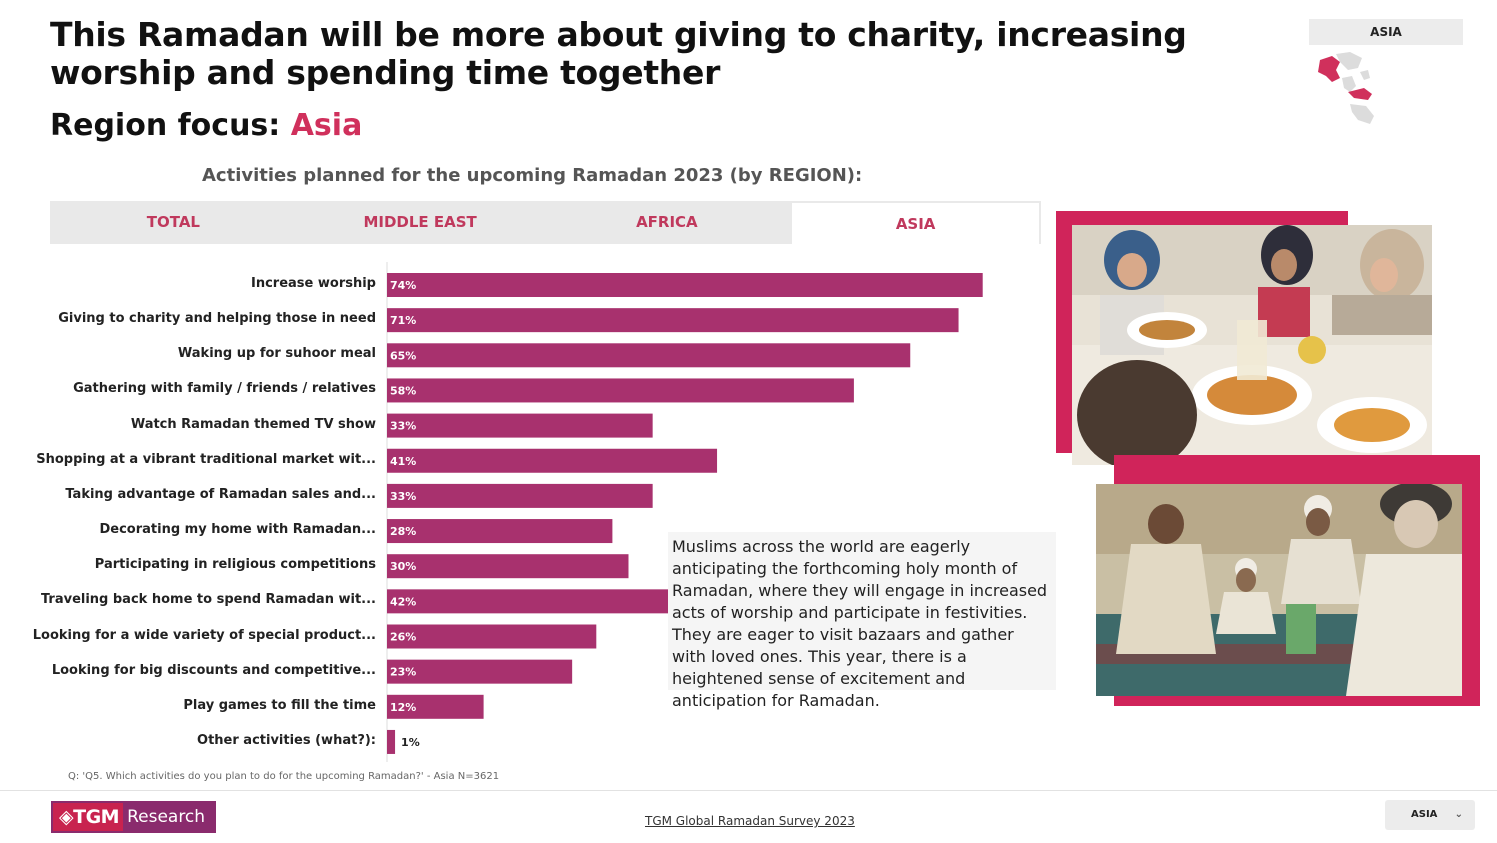 This screenshot has width=1497, height=843. I want to click on category-label: Participating in religious competitions, so click(235, 565).